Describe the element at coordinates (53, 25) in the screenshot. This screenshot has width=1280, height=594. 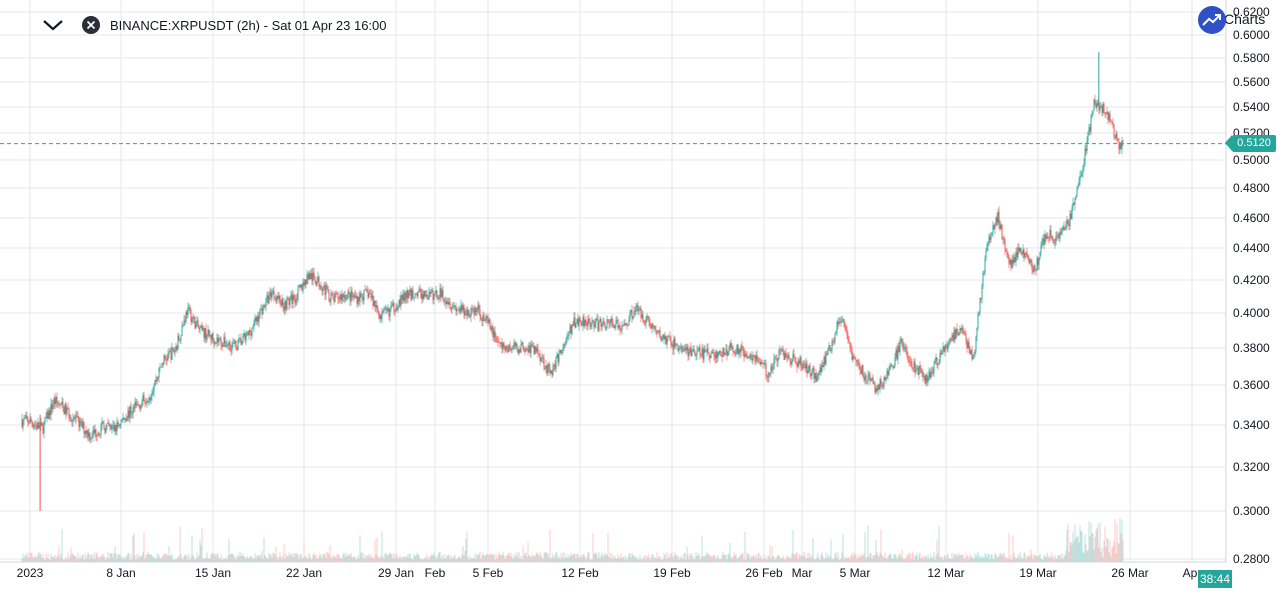
I see `chevron-down-icon` at that location.